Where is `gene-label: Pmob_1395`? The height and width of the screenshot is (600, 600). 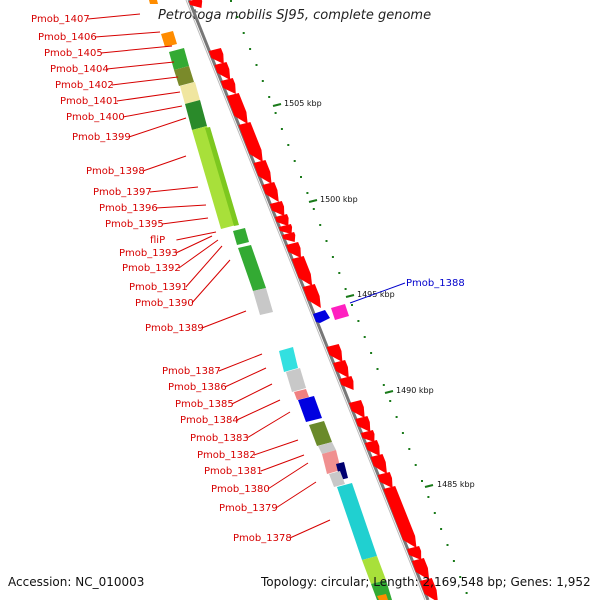 gene-label: Pmob_1395 is located at coordinates (134, 224).